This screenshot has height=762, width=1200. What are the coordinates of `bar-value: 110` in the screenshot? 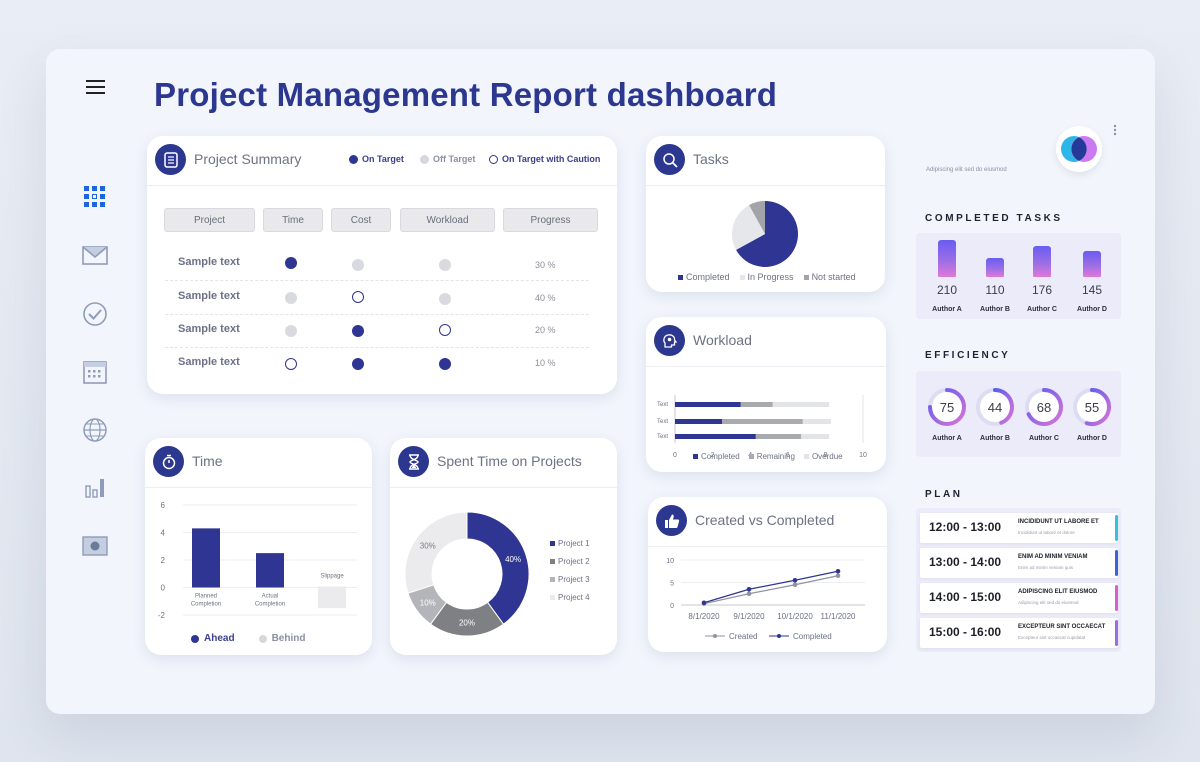 It's located at (995, 290).